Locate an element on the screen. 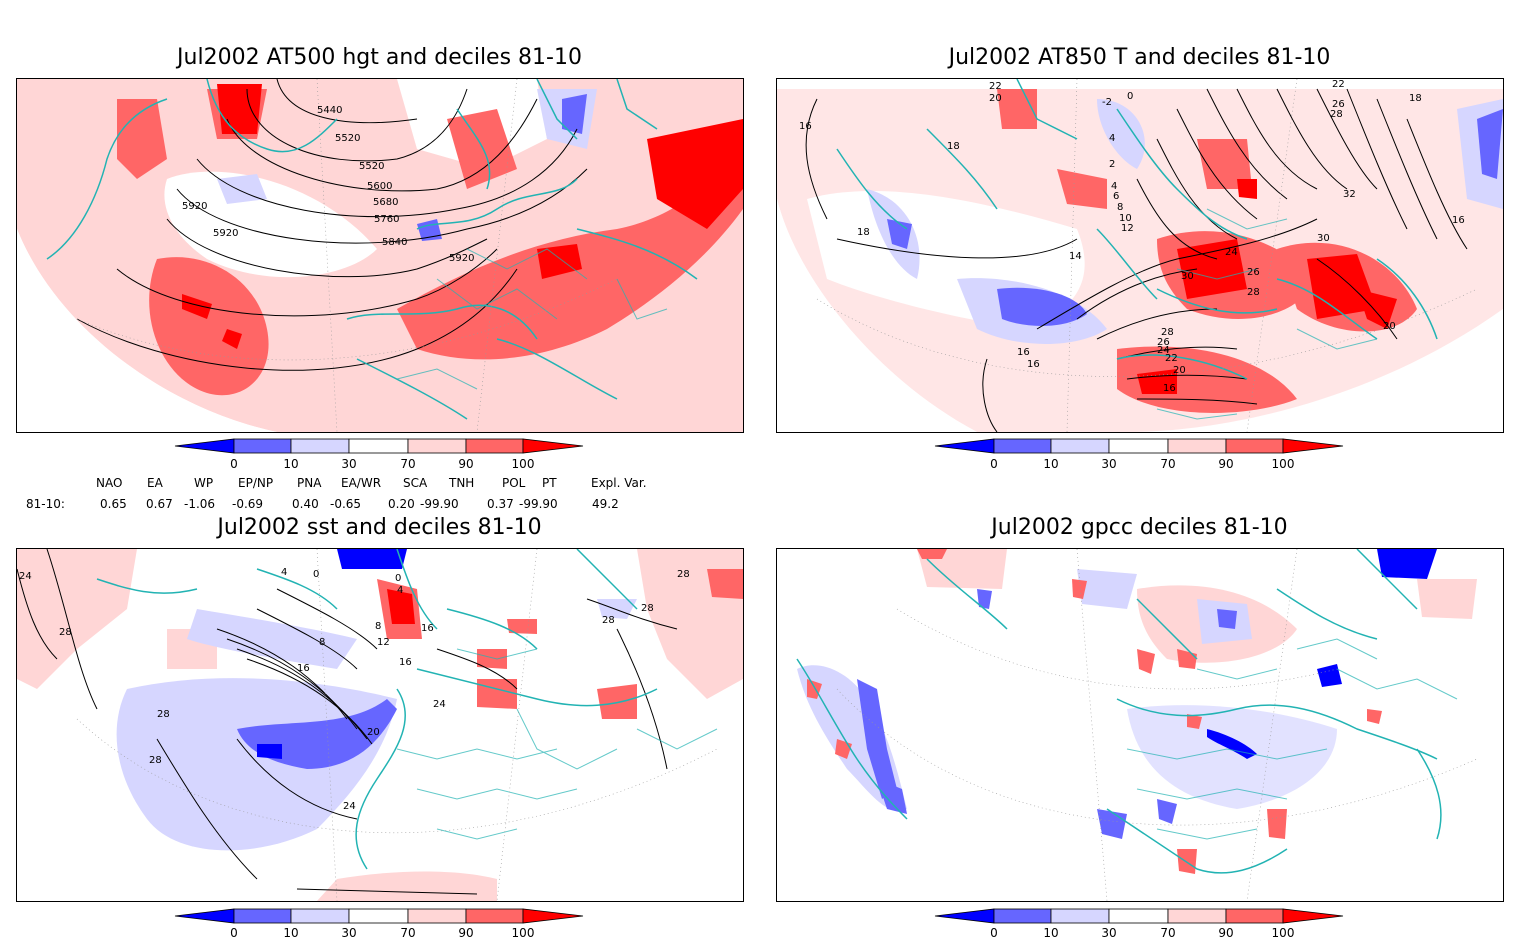 The width and height of the screenshot is (1520, 940). contour-label: 5680 is located at coordinates (385, 202).